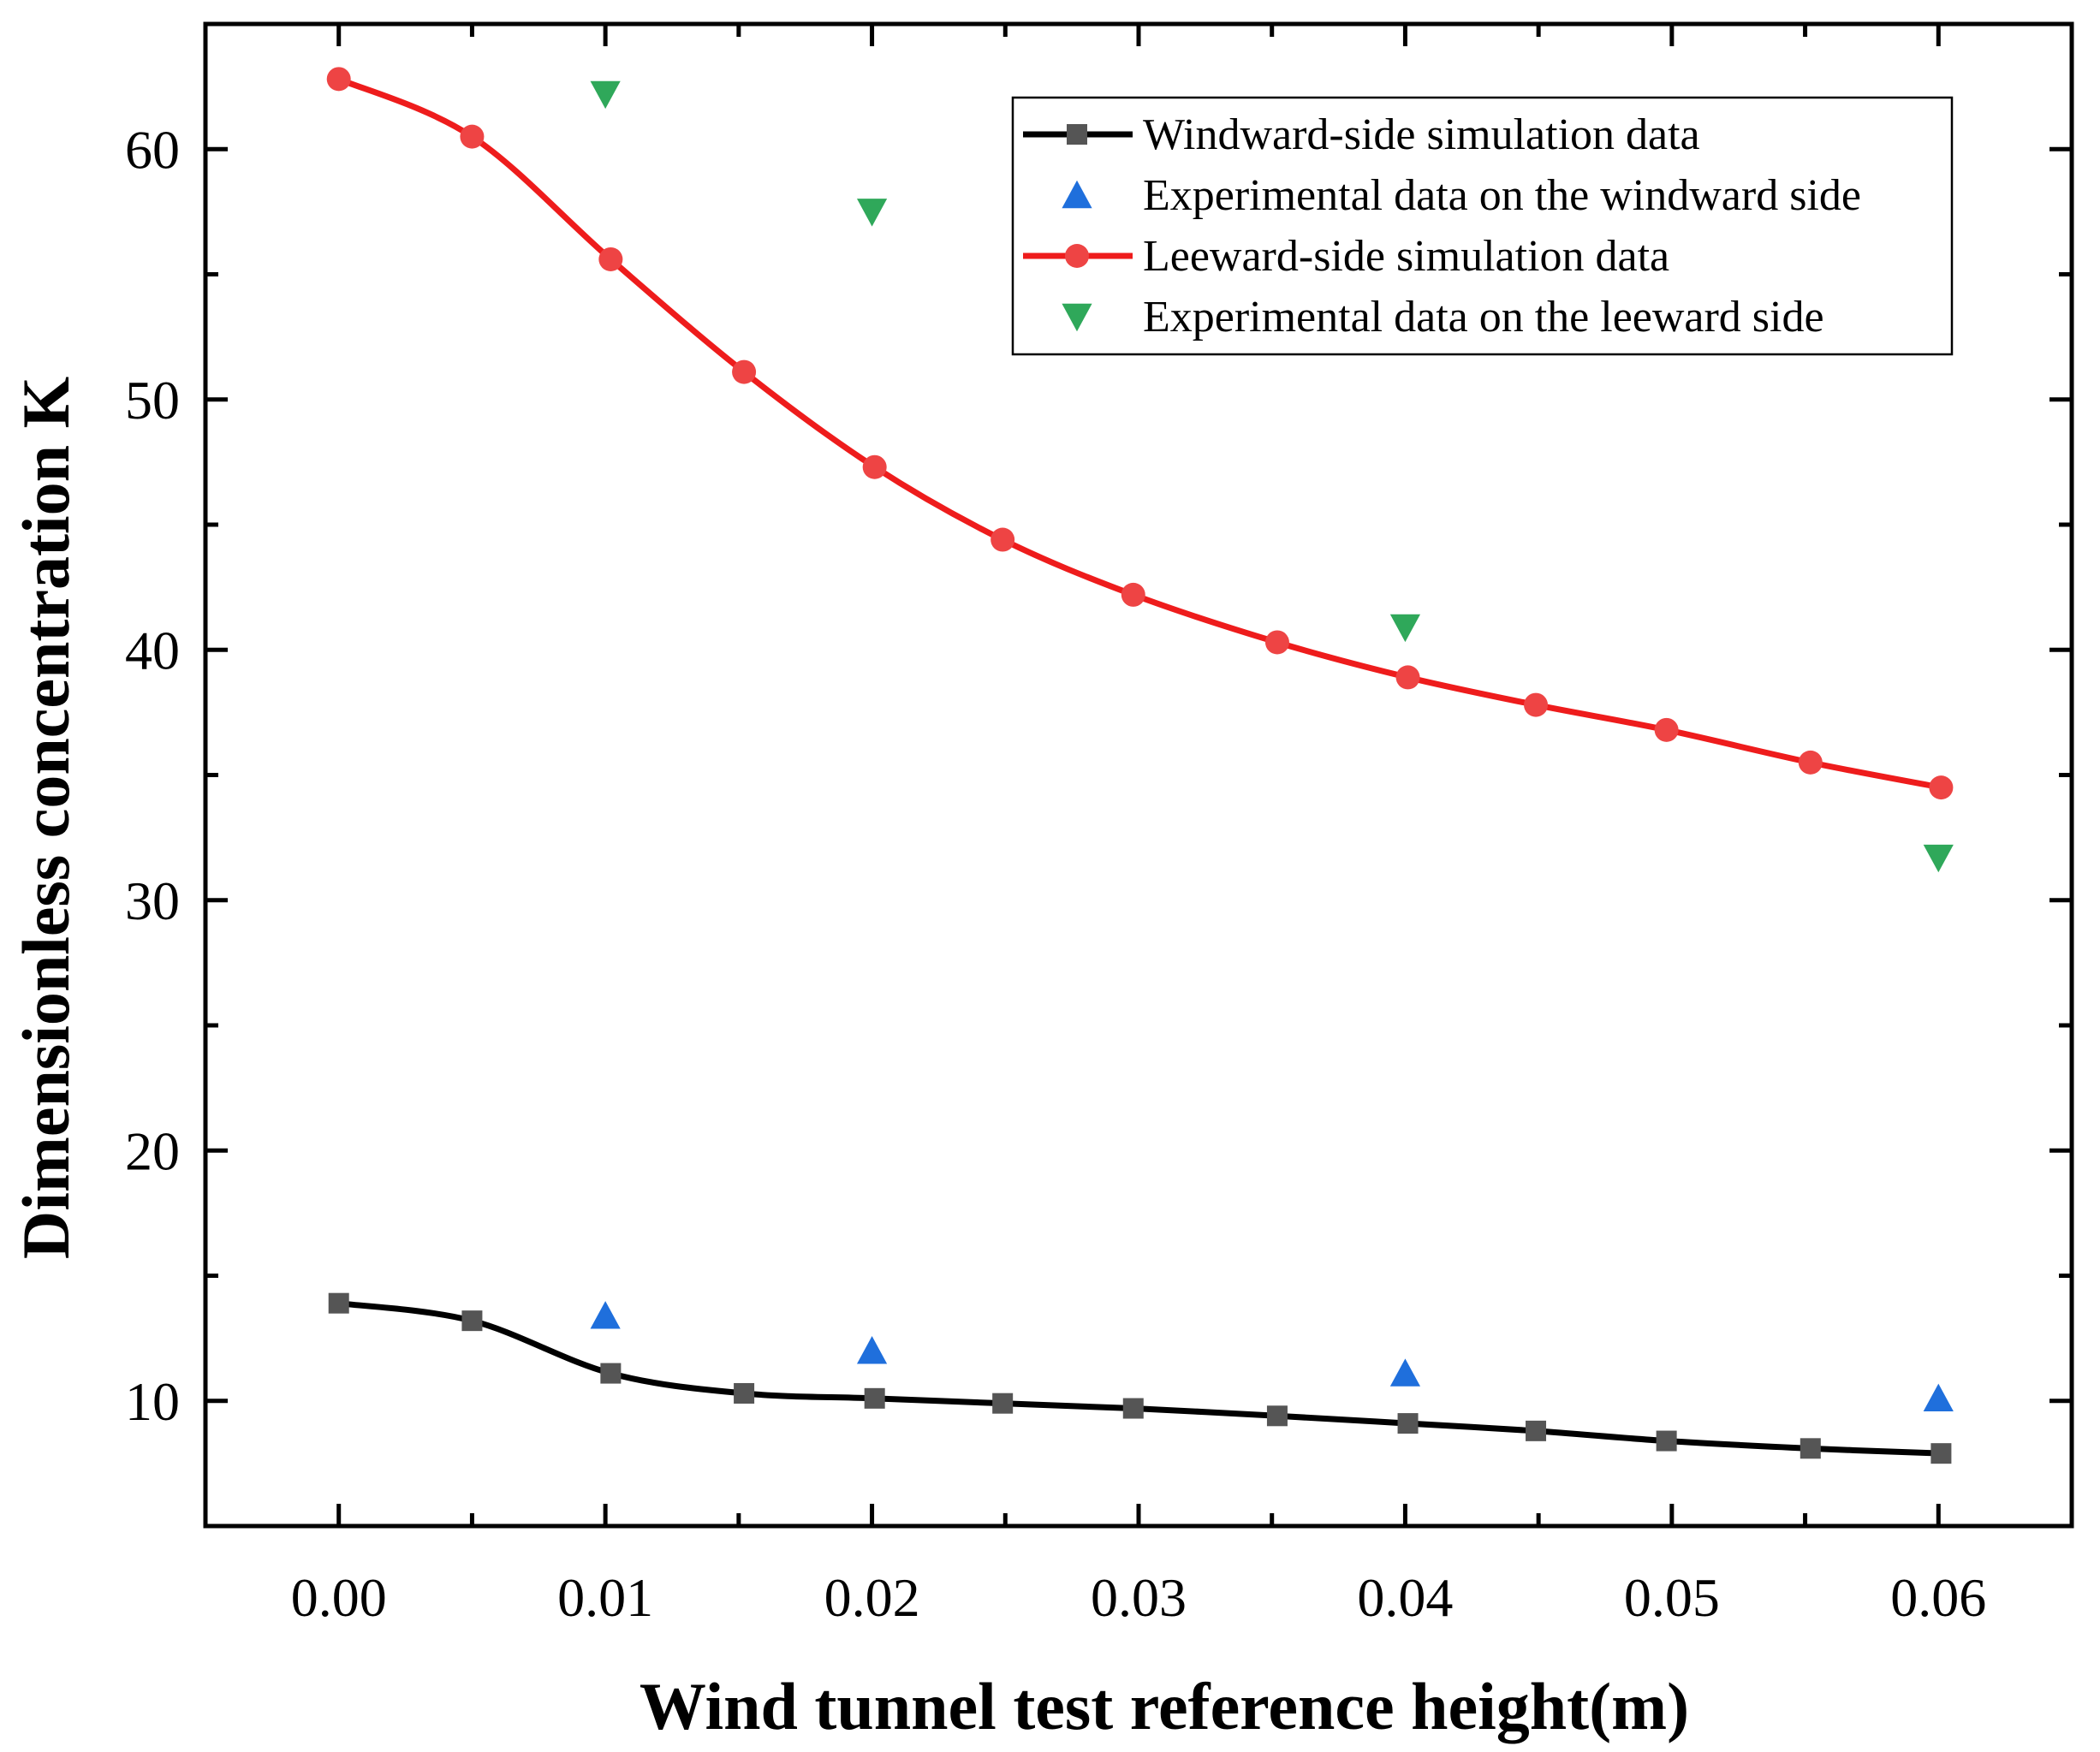 This screenshot has height=1752, width=2100. Describe the element at coordinates (1938, 1597) in the screenshot. I see `x-tick-label: 0.06` at that location.